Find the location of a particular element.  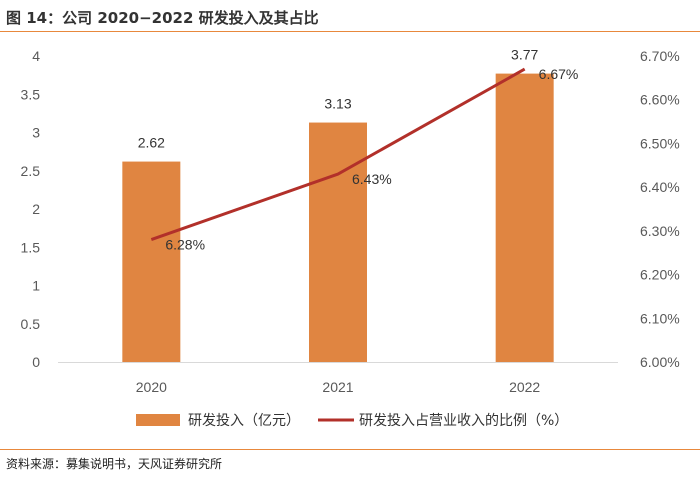

bar-2022 is located at coordinates (524, 217).